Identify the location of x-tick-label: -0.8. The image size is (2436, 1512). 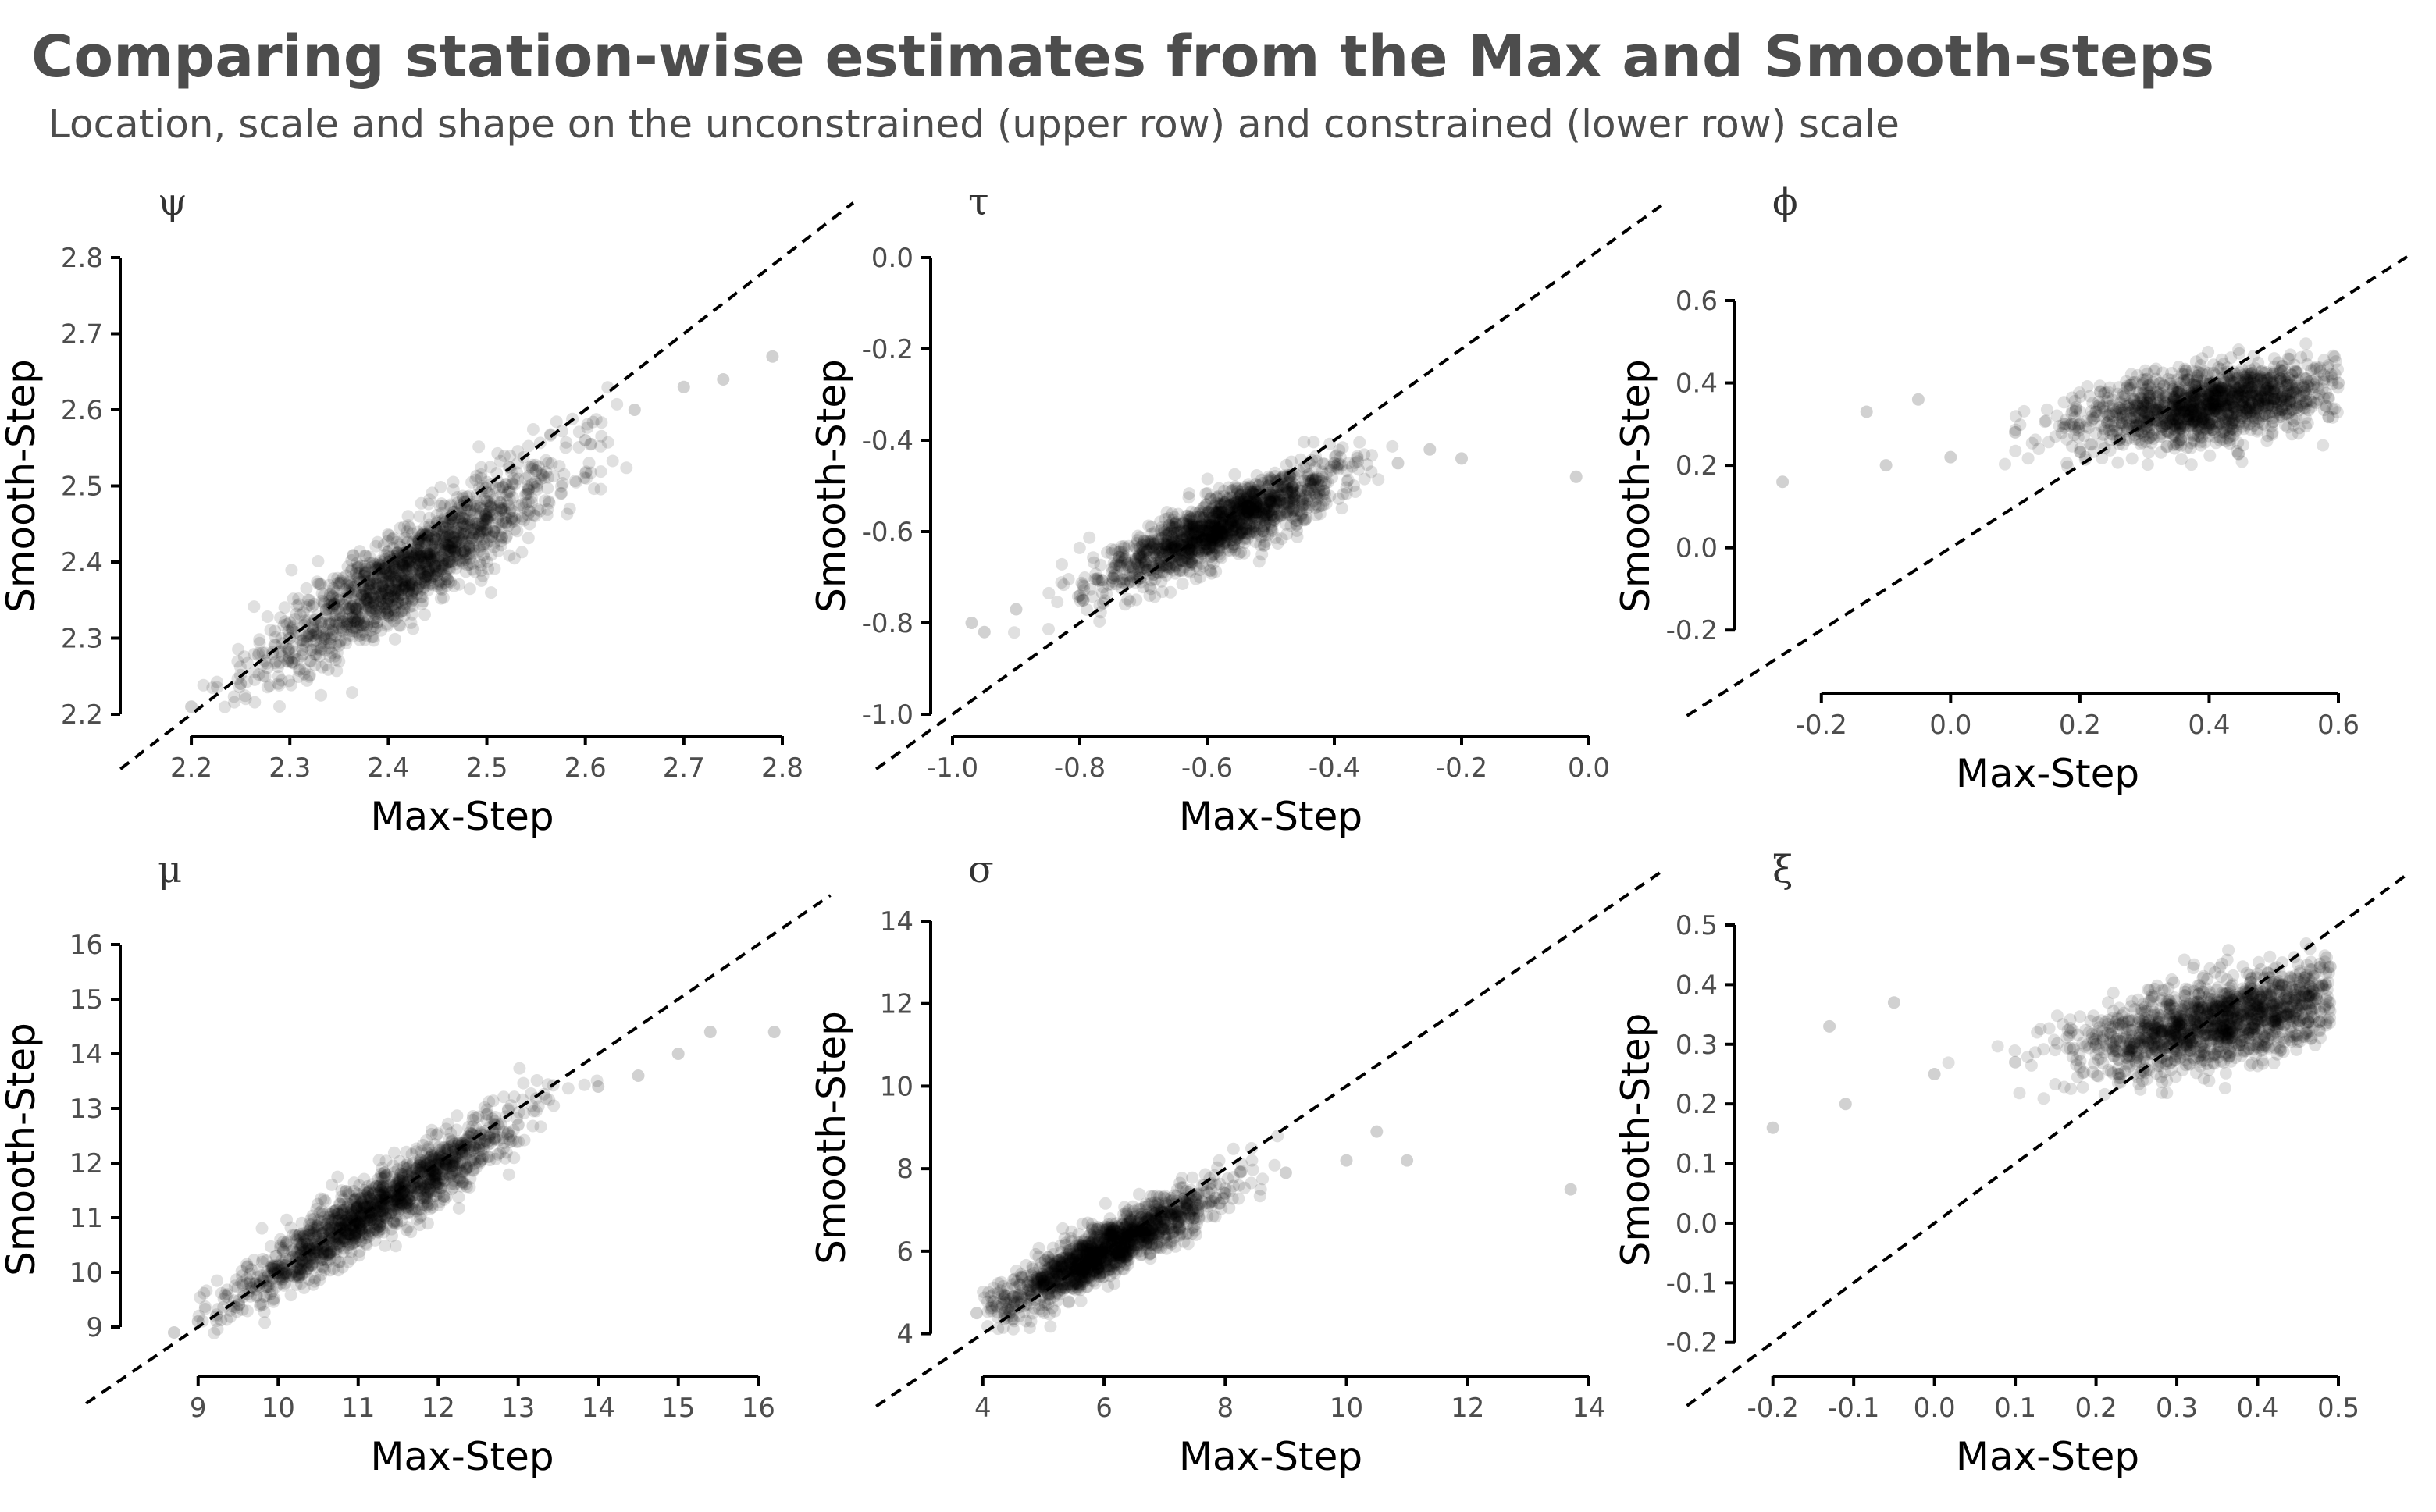
(1080, 768).